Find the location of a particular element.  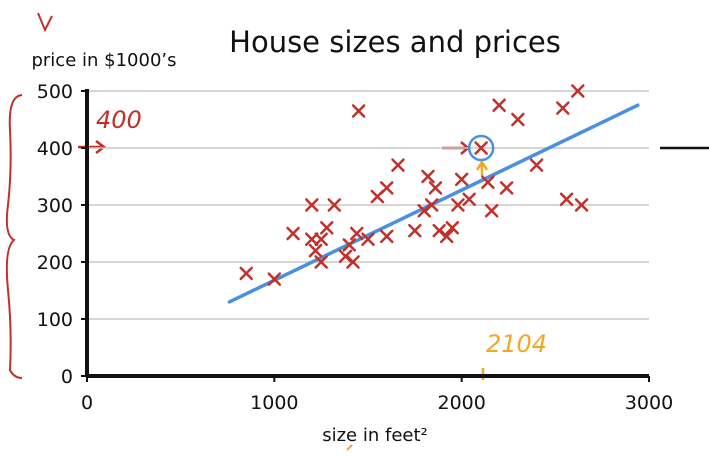

chart-title: House sizes and prices is located at coordinates (395, 42).